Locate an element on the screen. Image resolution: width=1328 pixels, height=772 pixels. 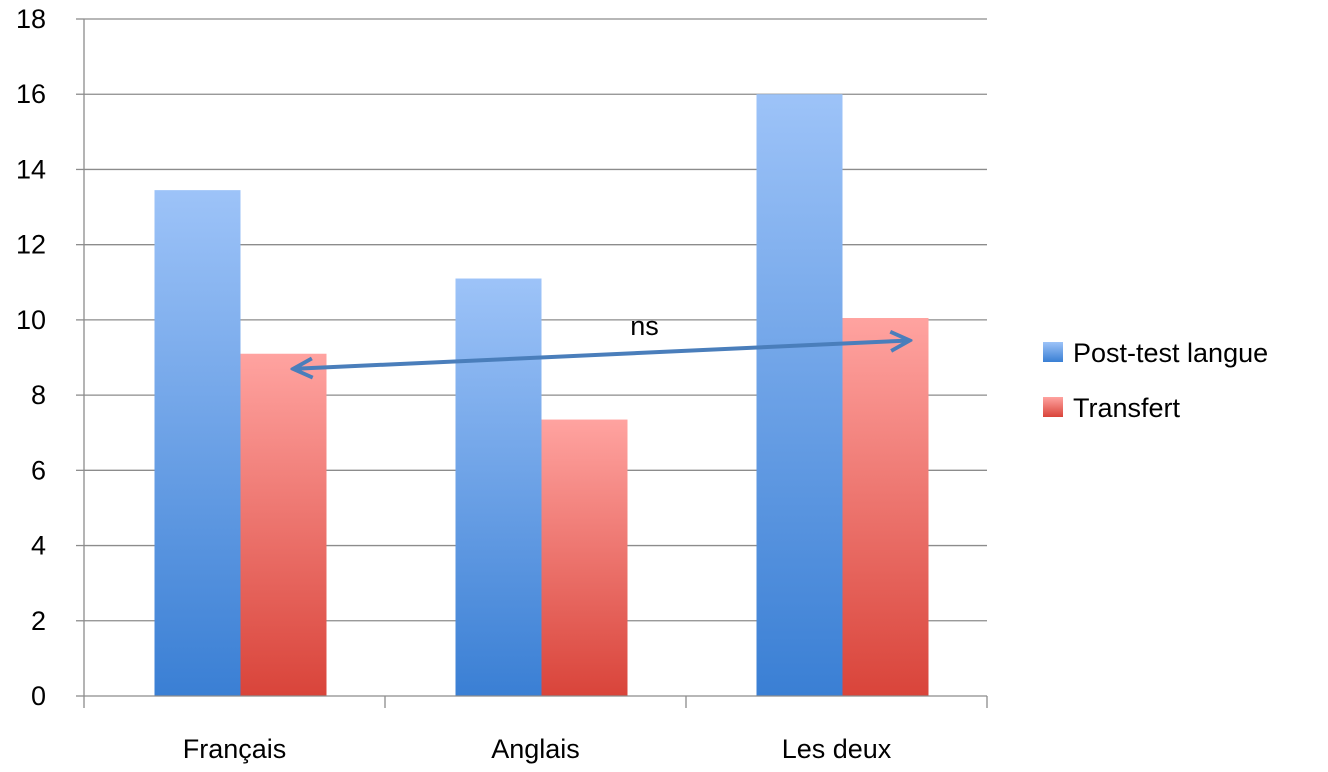
significance-arrow is located at coordinates (602, 355).